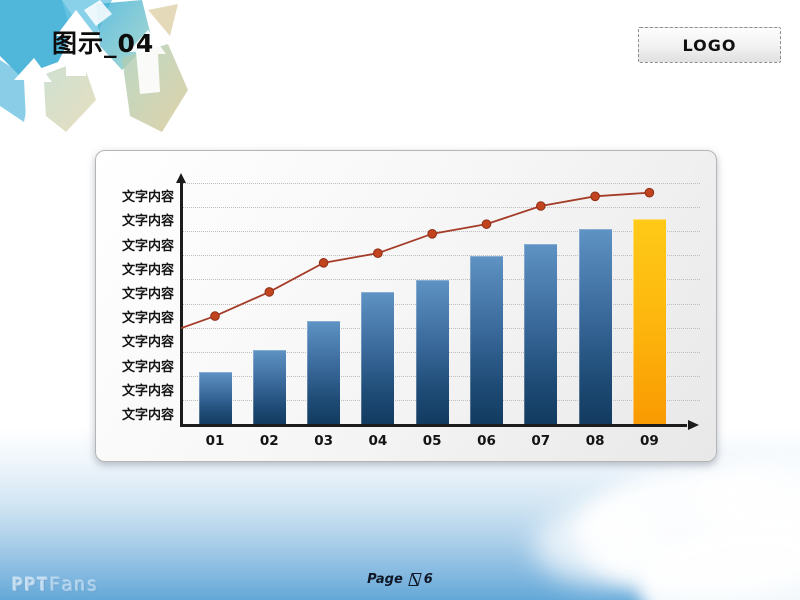 The width and height of the screenshot is (800, 600). I want to click on x-axis-label: 06, so click(486, 441).